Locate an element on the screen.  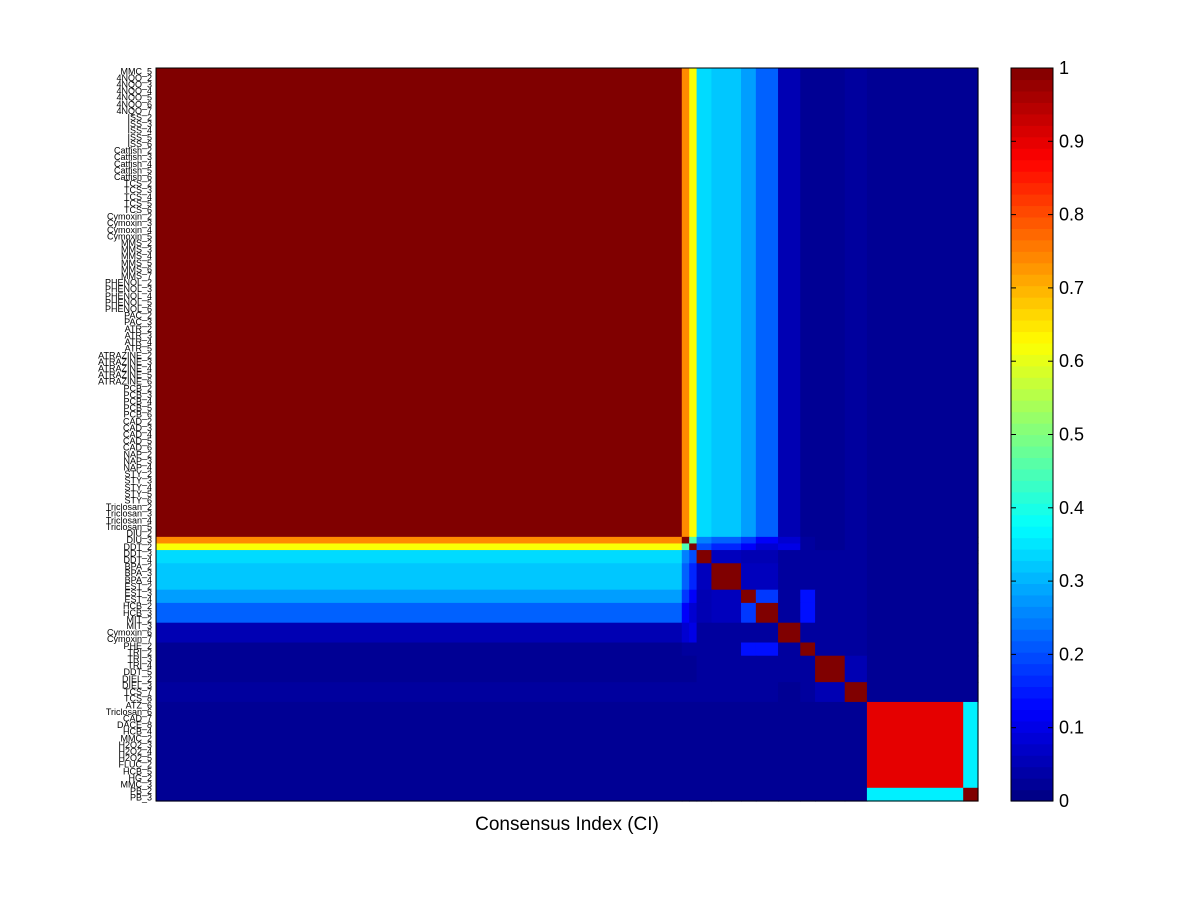
row-label: ATRAZINE_3 is located at coordinates (125, 362).